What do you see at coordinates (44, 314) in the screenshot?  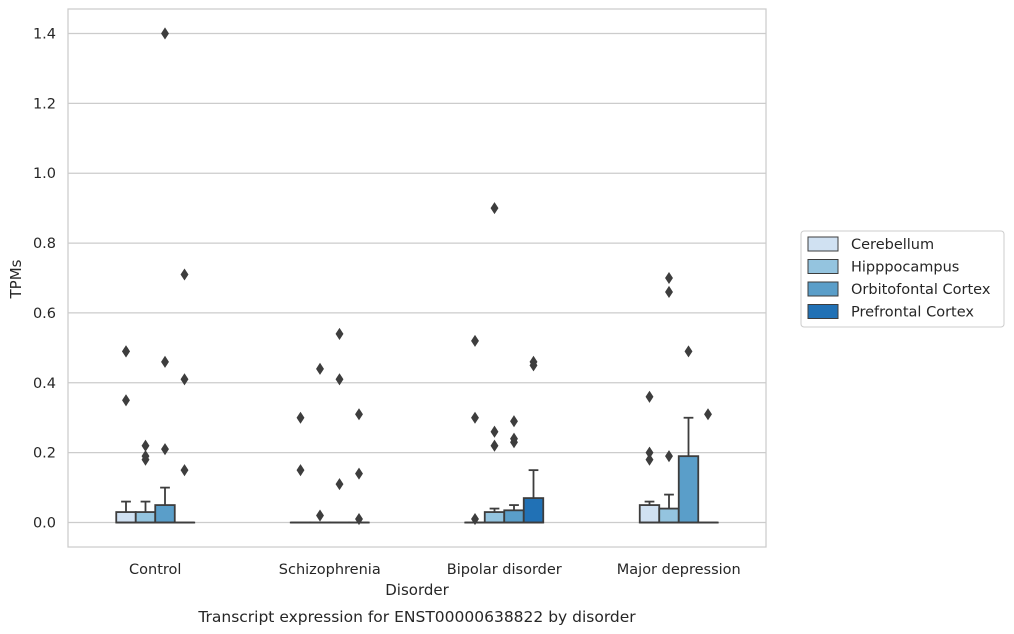 I see `y-tick-label: 0.6` at bounding box center [44, 314].